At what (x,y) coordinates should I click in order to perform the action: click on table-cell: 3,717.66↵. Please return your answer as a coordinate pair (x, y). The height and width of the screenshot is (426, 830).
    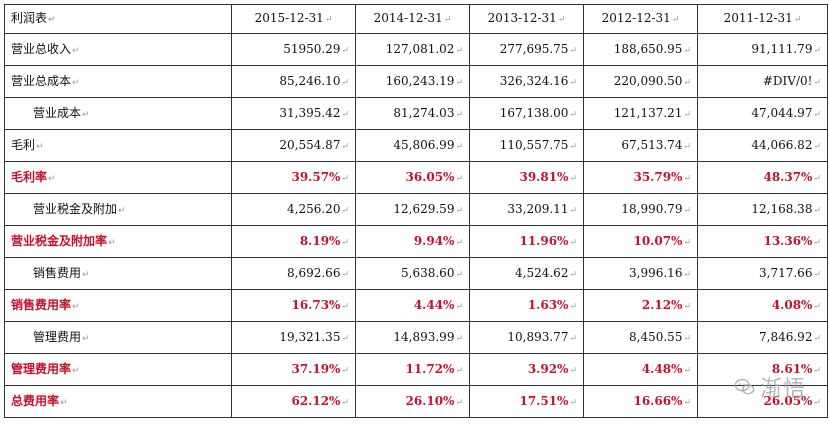
    Looking at the image, I should click on (762, 273).